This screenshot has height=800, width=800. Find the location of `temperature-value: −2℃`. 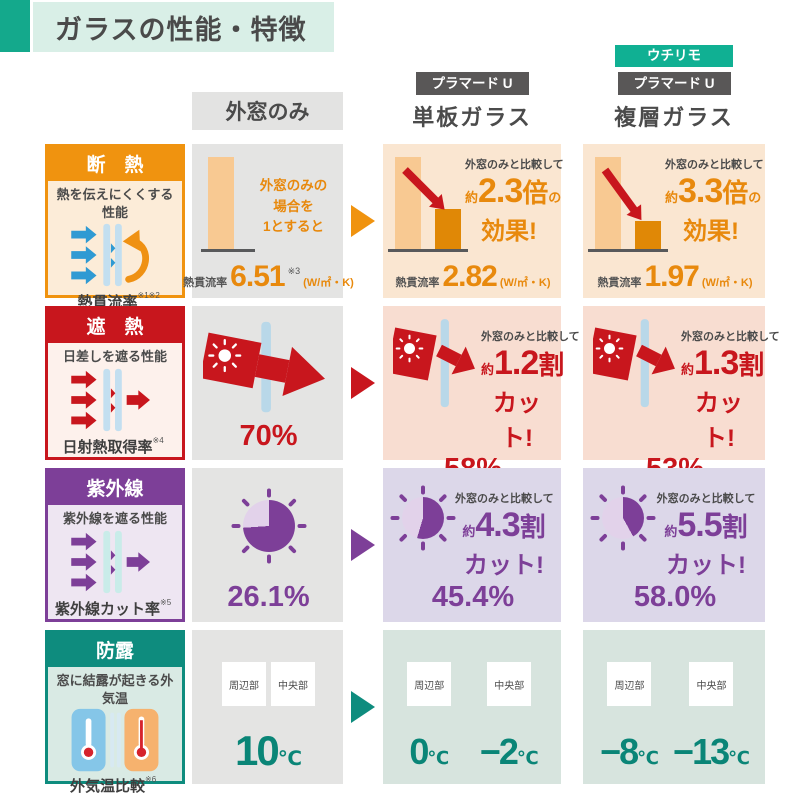

temperature-value: −2℃ is located at coordinates (509, 752).